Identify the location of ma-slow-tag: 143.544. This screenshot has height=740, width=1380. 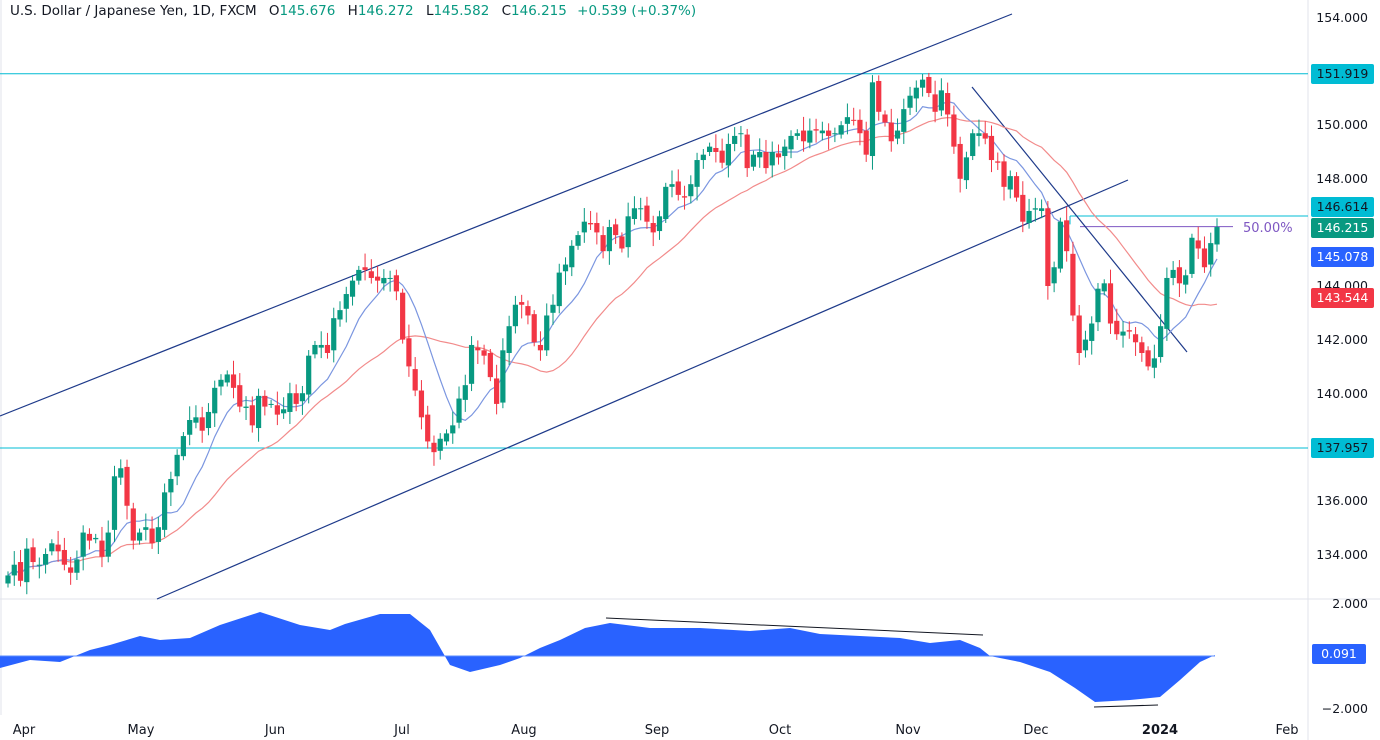
(1342, 298).